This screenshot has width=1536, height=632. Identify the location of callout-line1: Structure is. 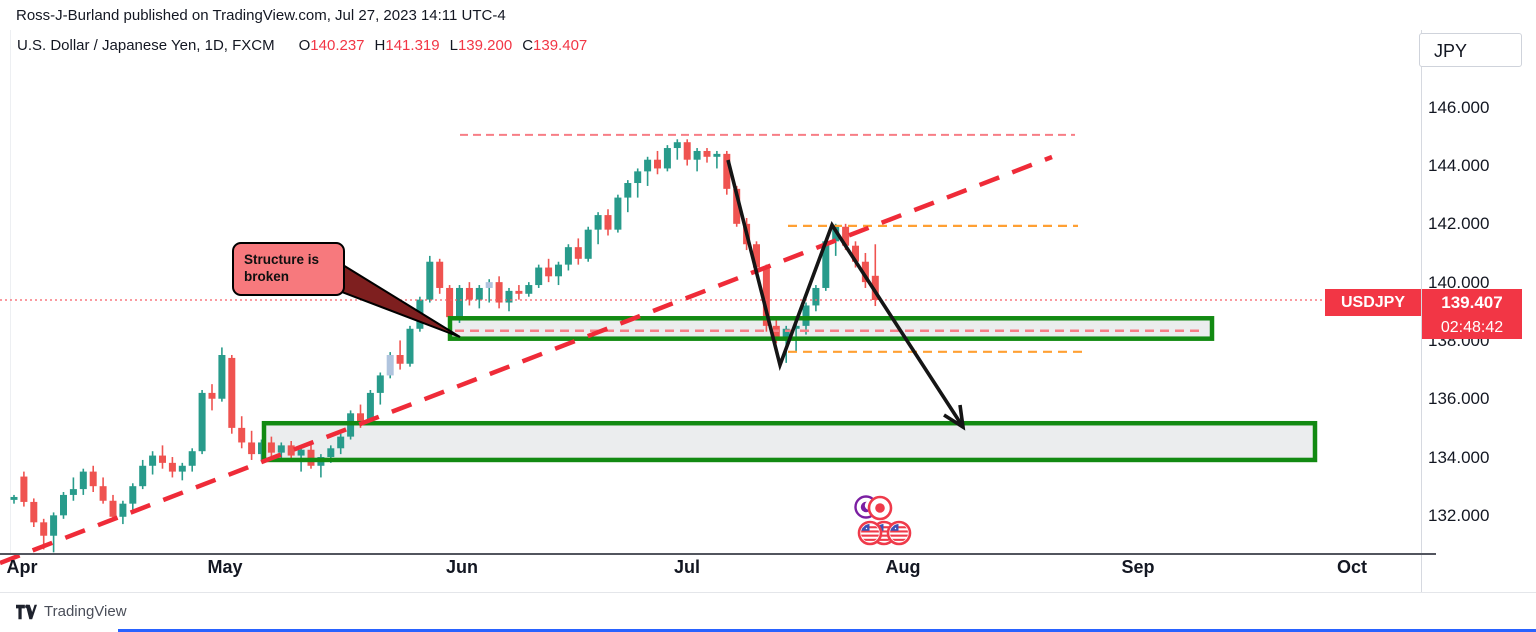
(282, 259).